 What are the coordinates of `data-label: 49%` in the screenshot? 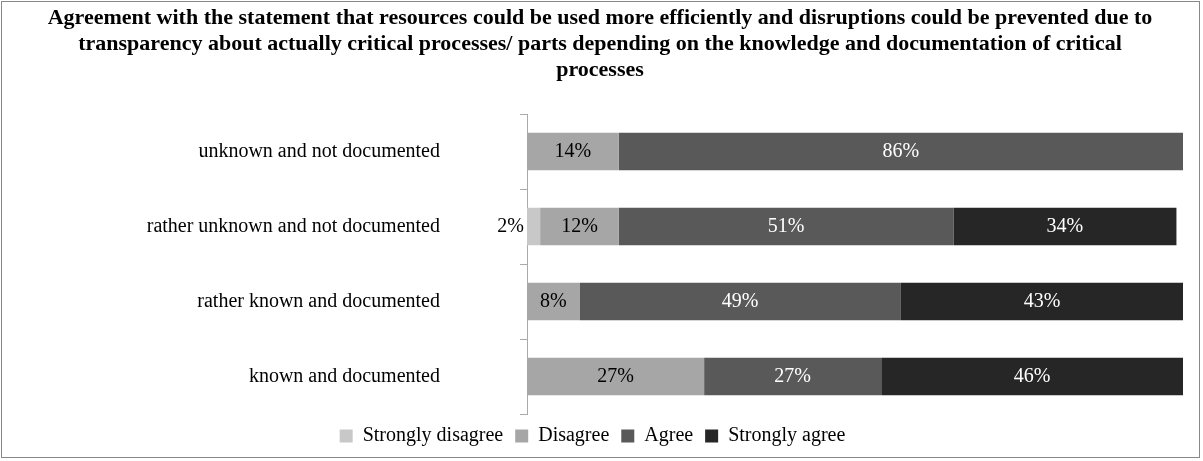 It's located at (740, 299).